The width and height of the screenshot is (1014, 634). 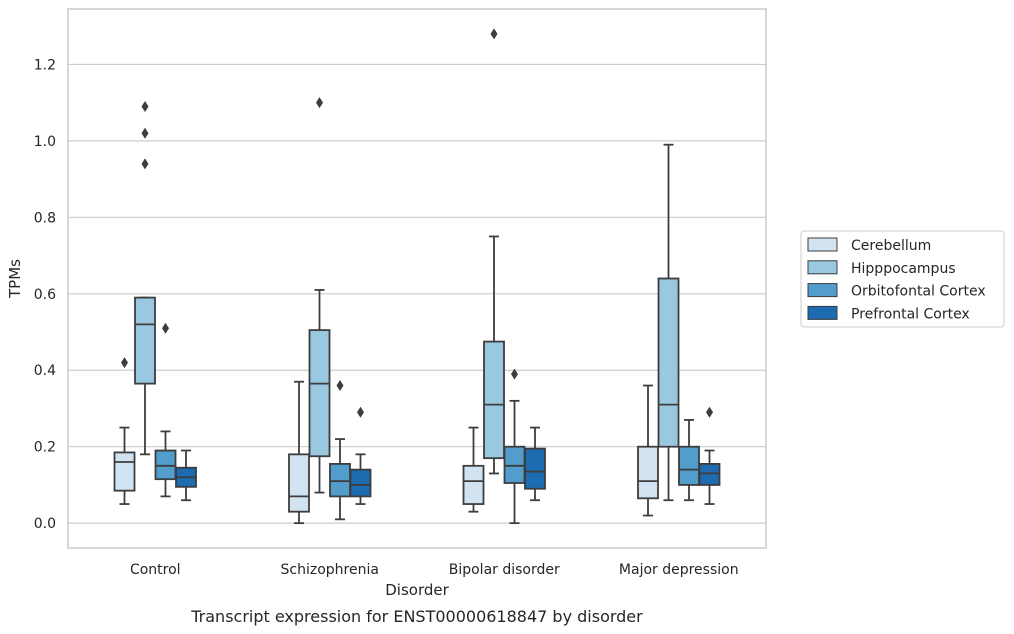 What do you see at coordinates (45, 142) in the screenshot?
I see `y-tick-label: 1.0` at bounding box center [45, 142].